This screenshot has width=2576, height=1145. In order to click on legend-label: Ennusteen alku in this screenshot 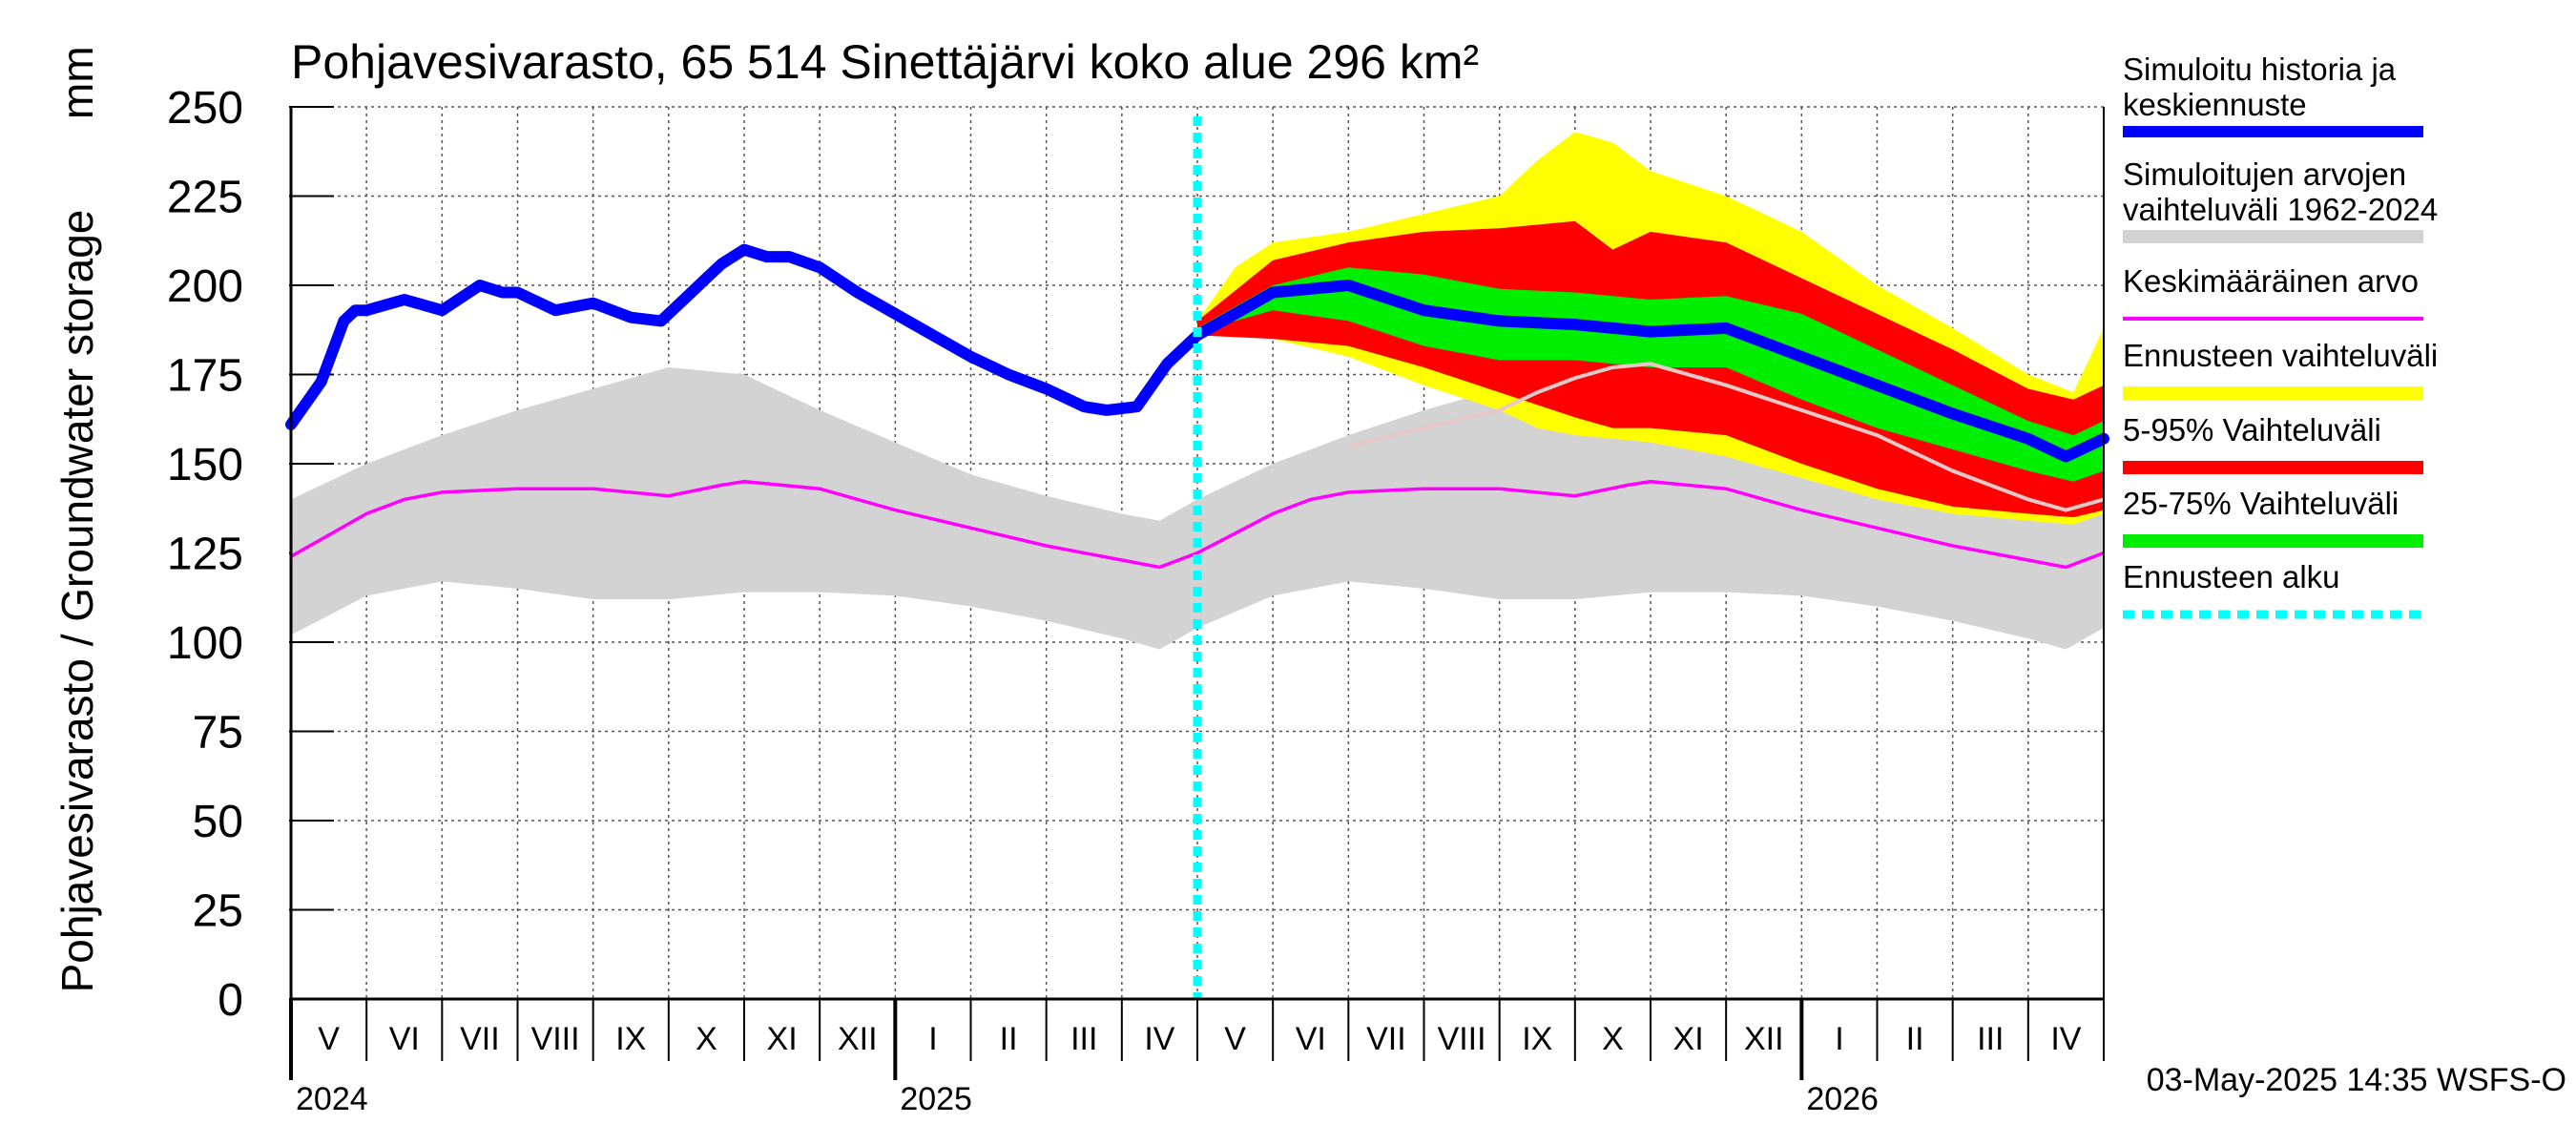, I will do `click(2231, 576)`.